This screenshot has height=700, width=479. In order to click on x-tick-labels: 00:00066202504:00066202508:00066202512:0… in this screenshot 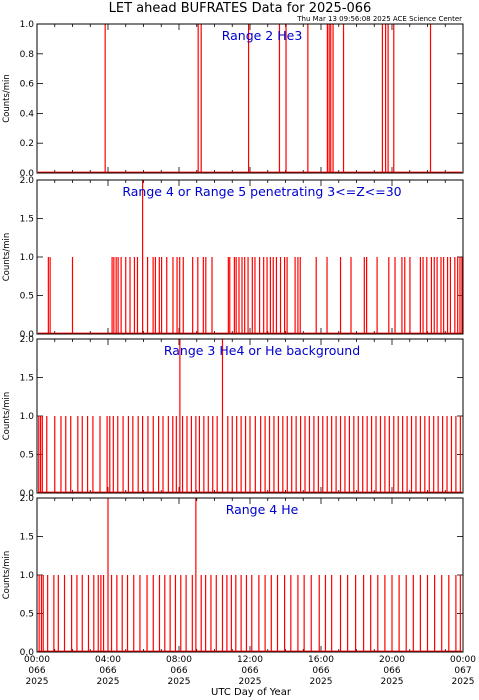, I will do `click(250, 671)`.